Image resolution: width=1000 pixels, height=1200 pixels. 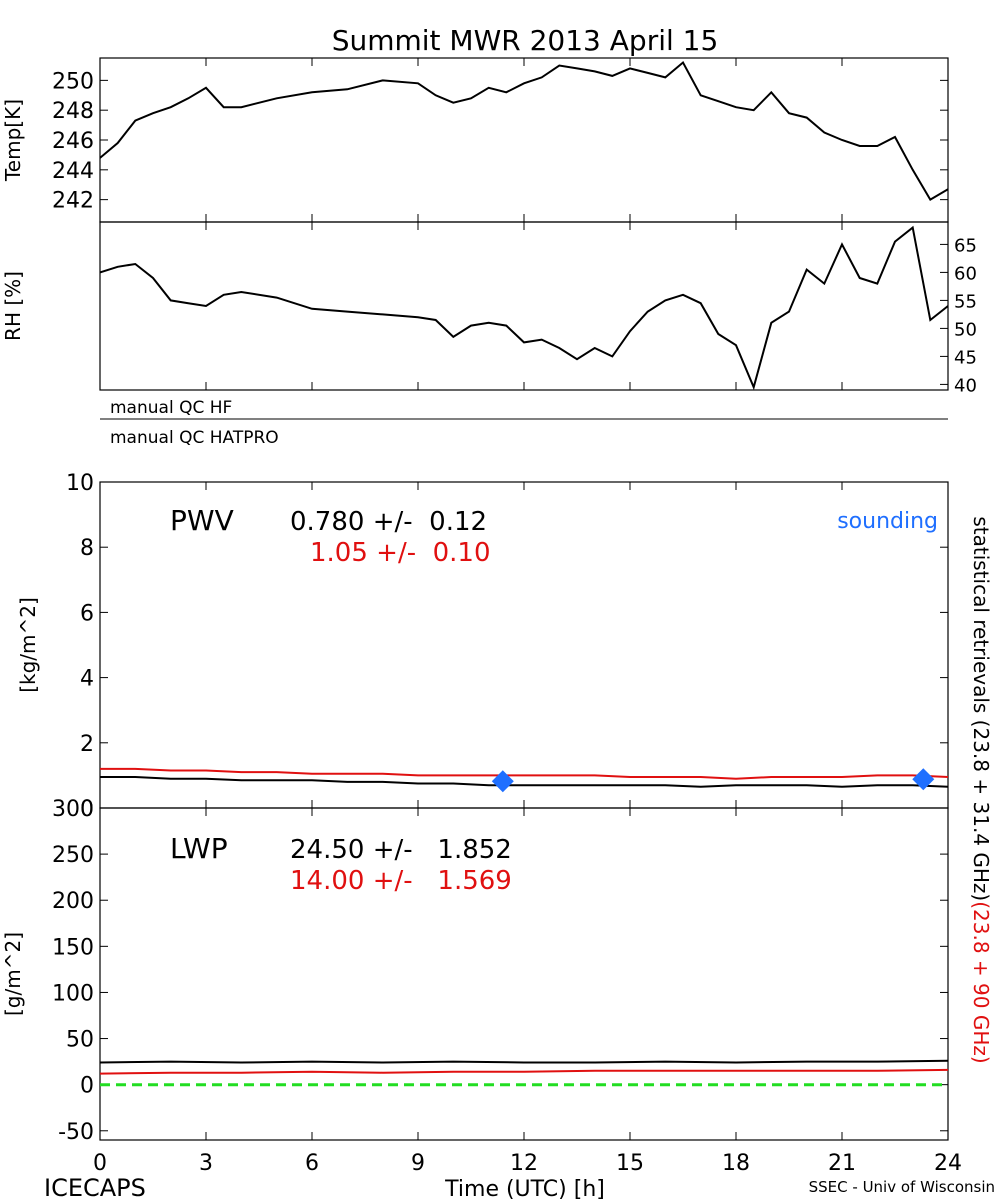 I want to click on x-axis-label: Time (UTC) [h], so click(x=524, y=1188).